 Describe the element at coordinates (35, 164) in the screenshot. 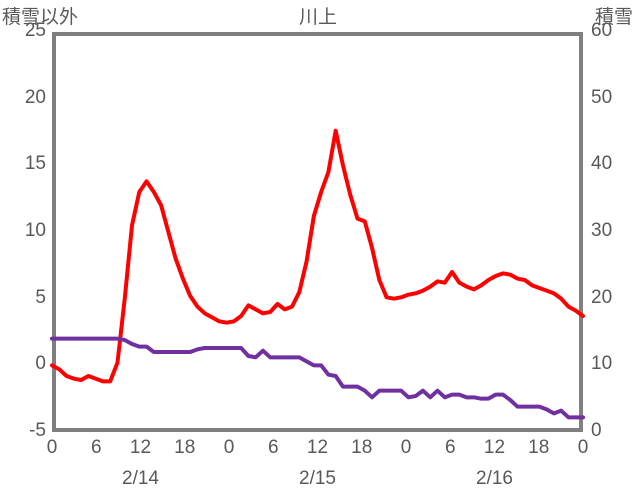

I see `y-axis-left-tick-label: 15` at that location.